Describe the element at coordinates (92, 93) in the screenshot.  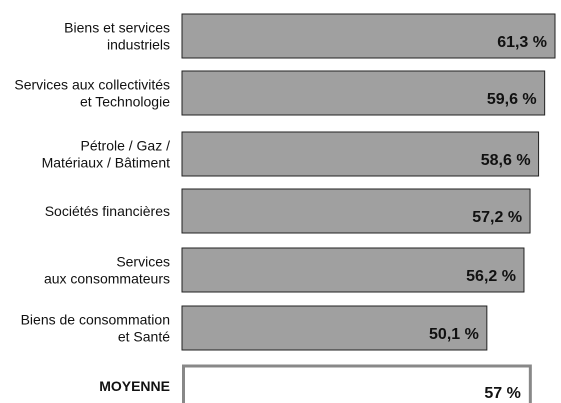
I see `category-label: Services aux collectivités et Technologie` at that location.